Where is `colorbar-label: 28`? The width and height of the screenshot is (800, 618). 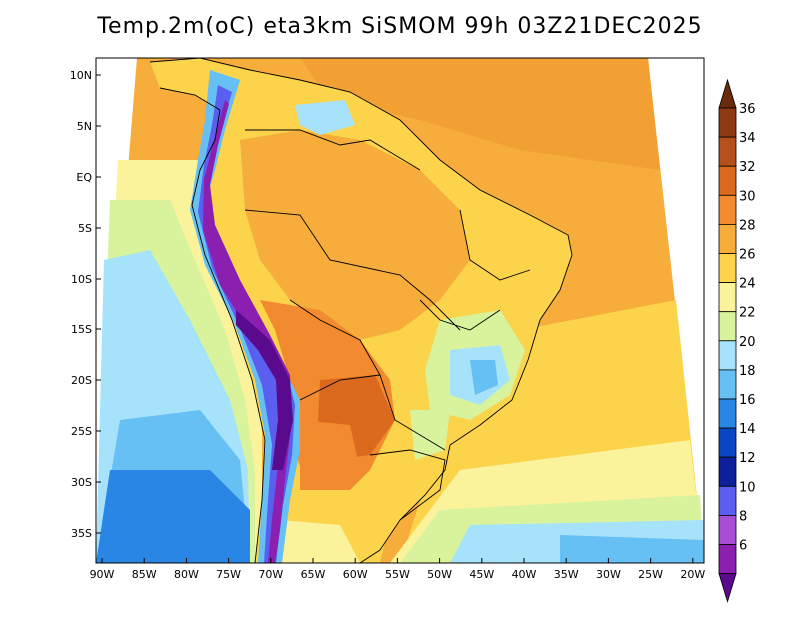 colorbar-label: 28 is located at coordinates (747, 225).